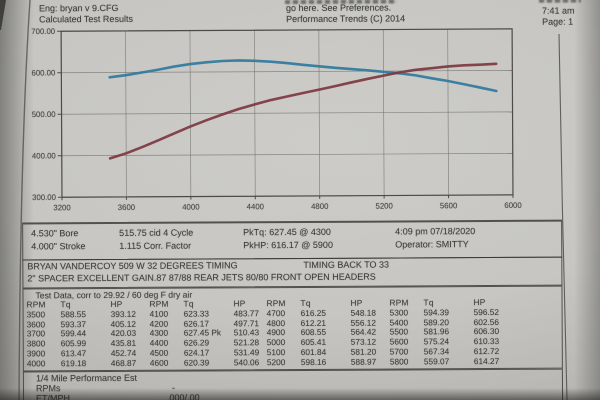 The image size is (600, 400). I want to click on data-cell: 598.16, so click(313, 361).